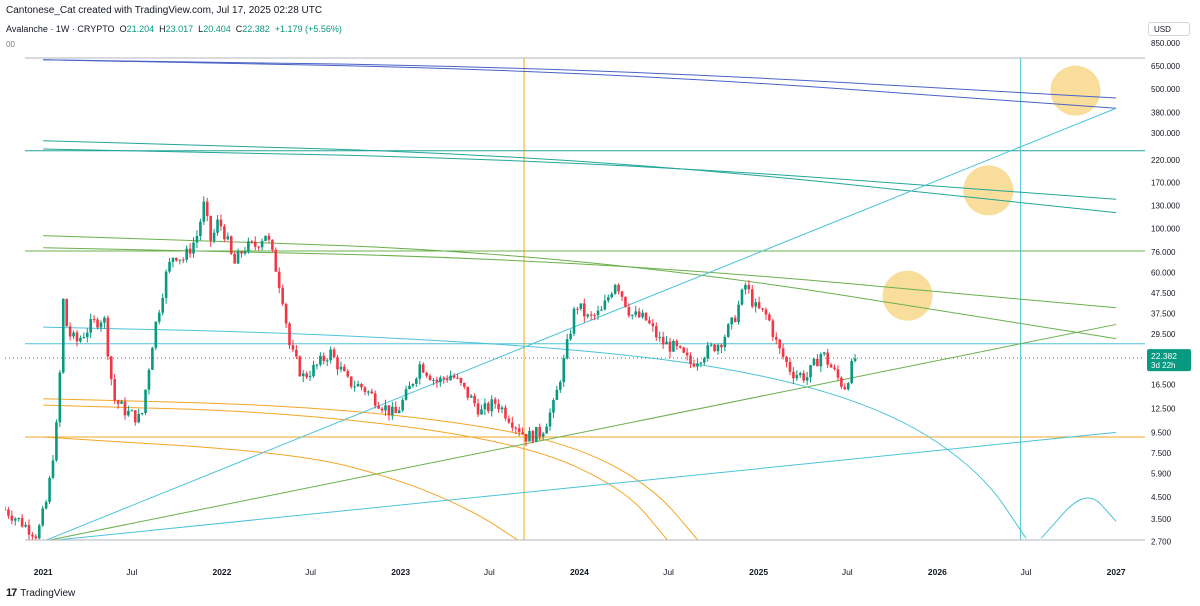 The width and height of the screenshot is (1200, 606). I want to click on y-tick-label-20: 3.500, so click(1161, 519).